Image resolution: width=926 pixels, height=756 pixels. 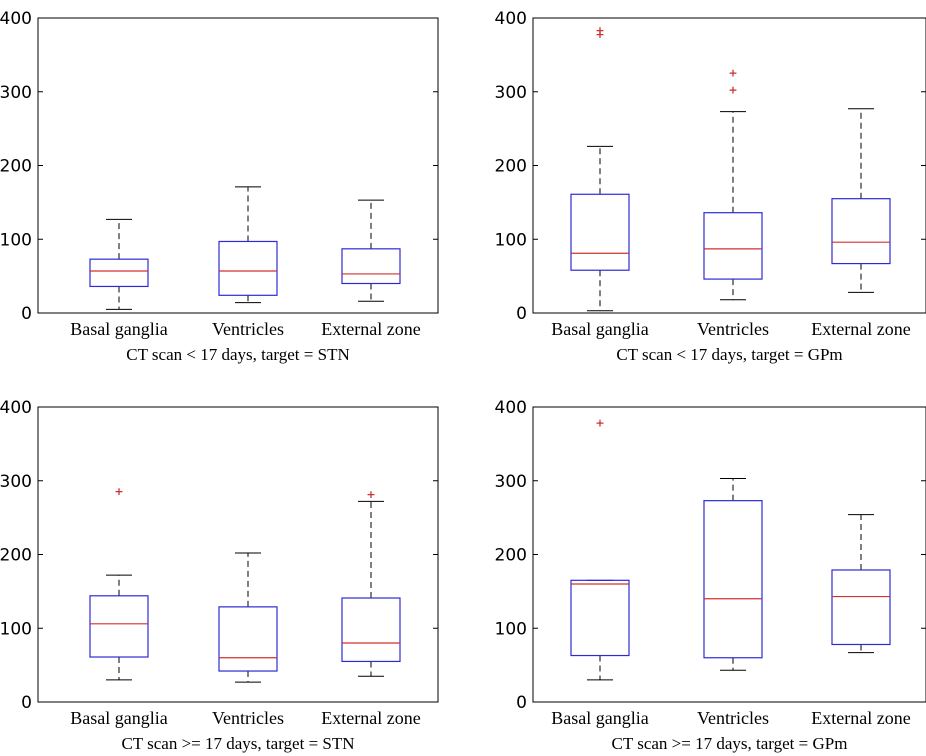 I want to click on x-axis-label: CT scan >= 17 days, target = GPm, so click(x=730, y=743).